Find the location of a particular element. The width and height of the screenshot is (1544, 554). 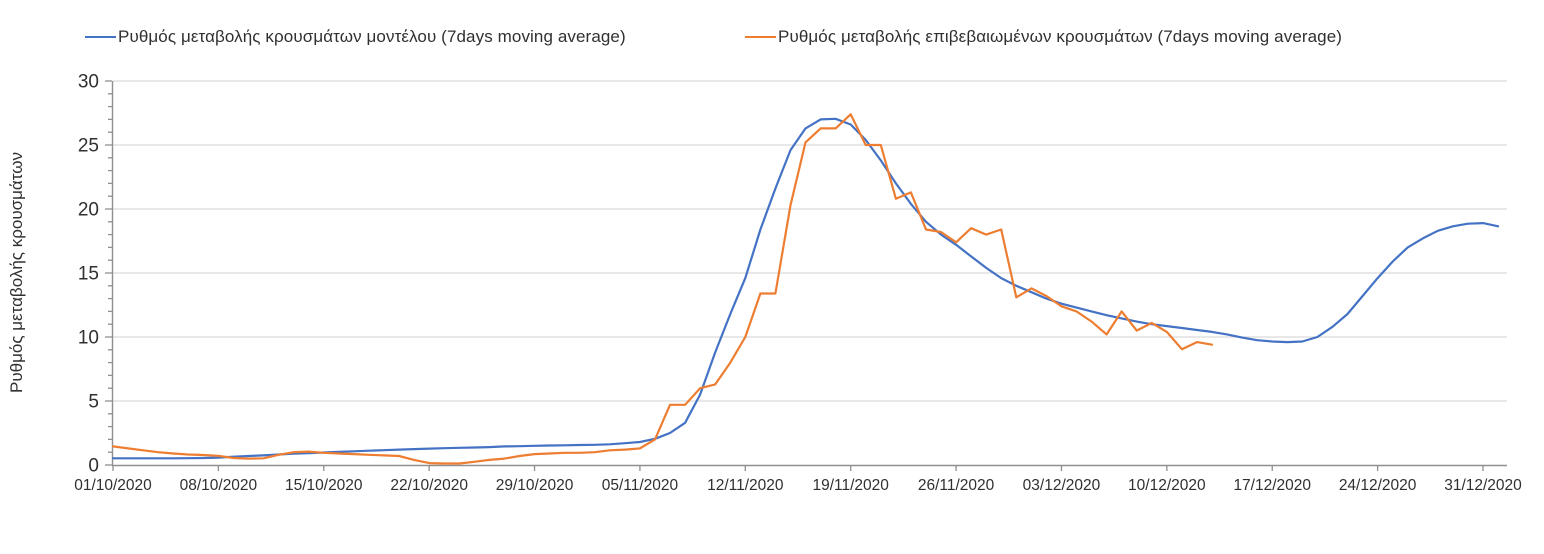

y-tick-label: 5 is located at coordinates (93, 402).